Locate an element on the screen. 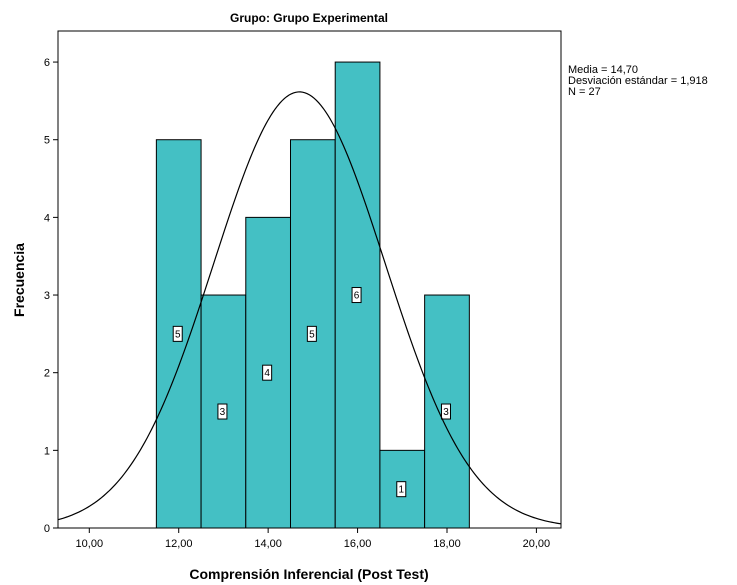 Image resolution: width=737 pixels, height=585 pixels. x-tick-label: 18,00 is located at coordinates (447, 544).